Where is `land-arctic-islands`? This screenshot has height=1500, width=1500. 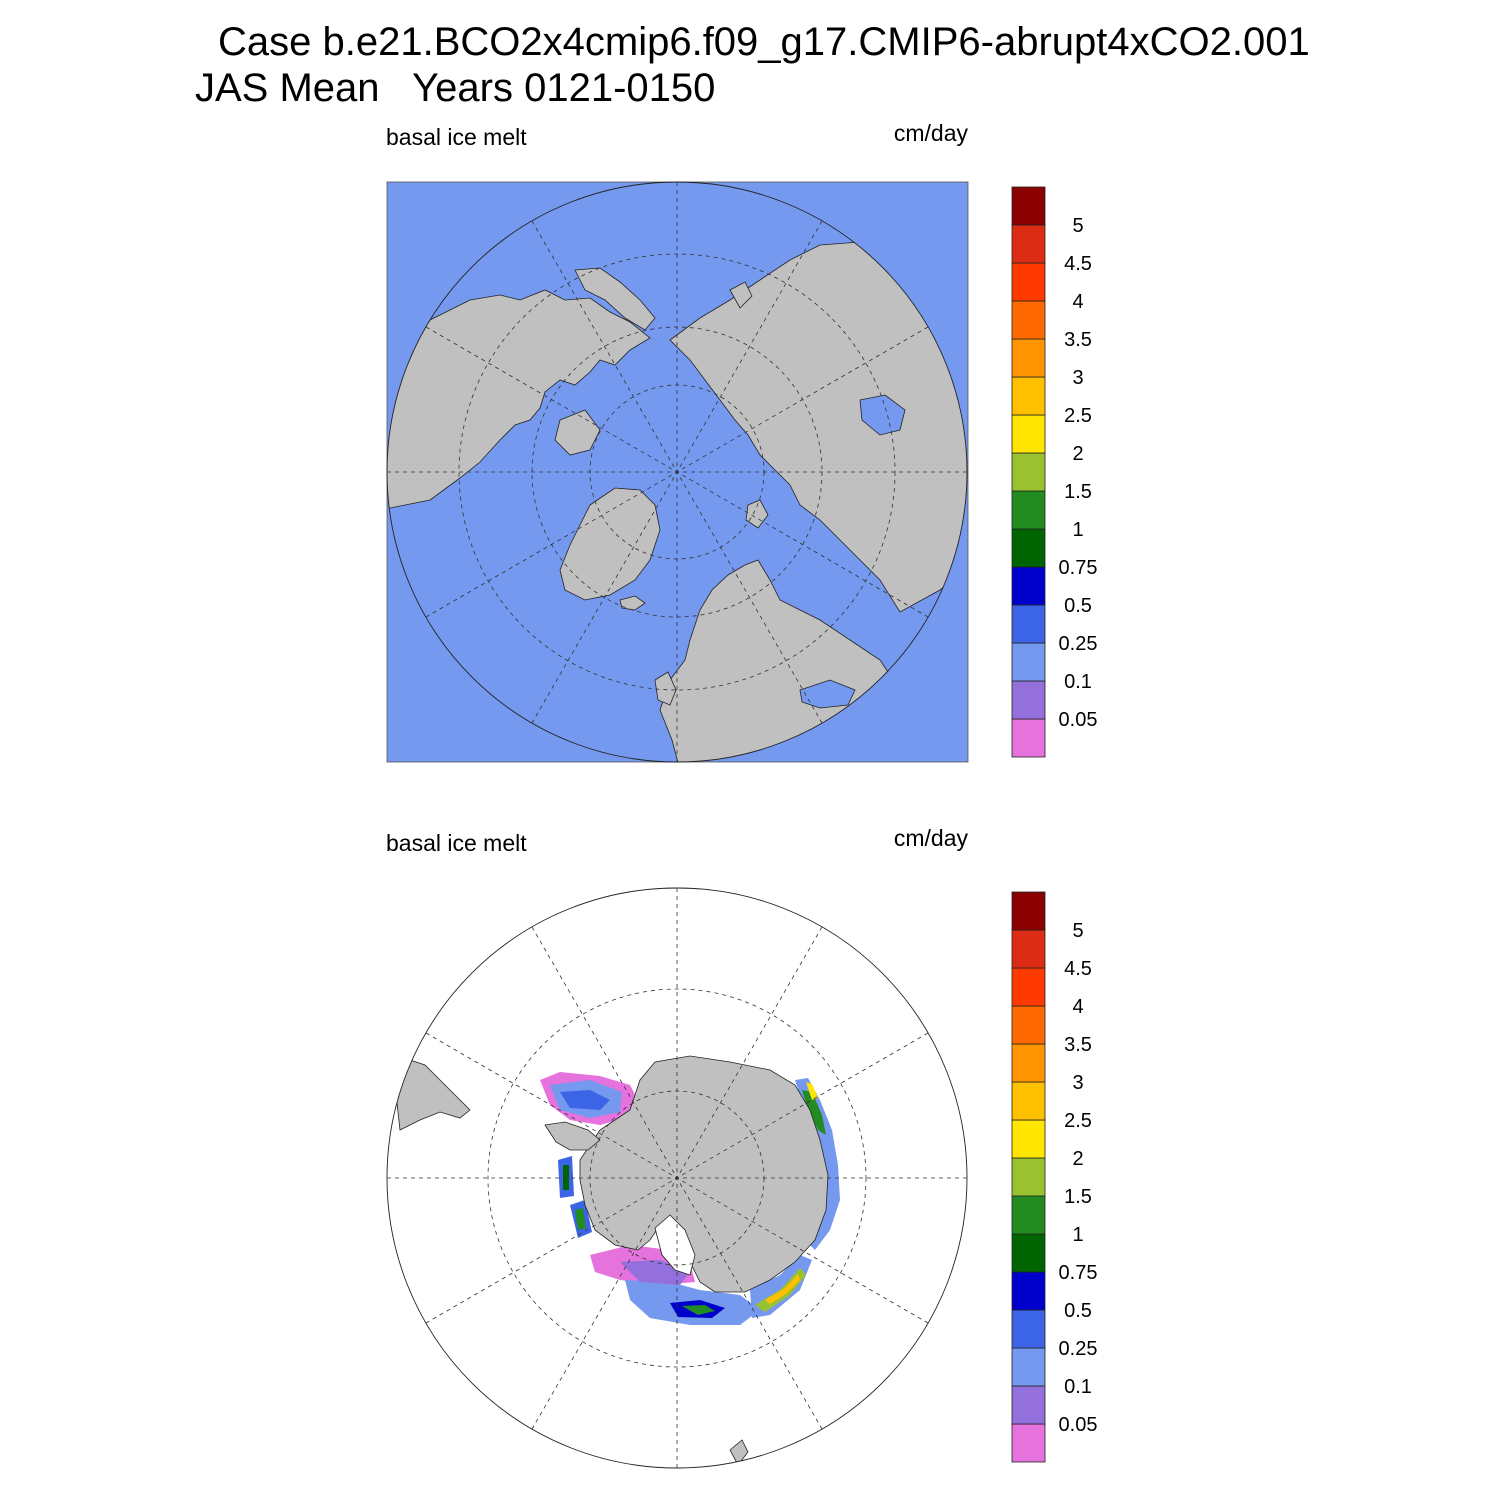 land-arctic-islands is located at coordinates (577, 432).